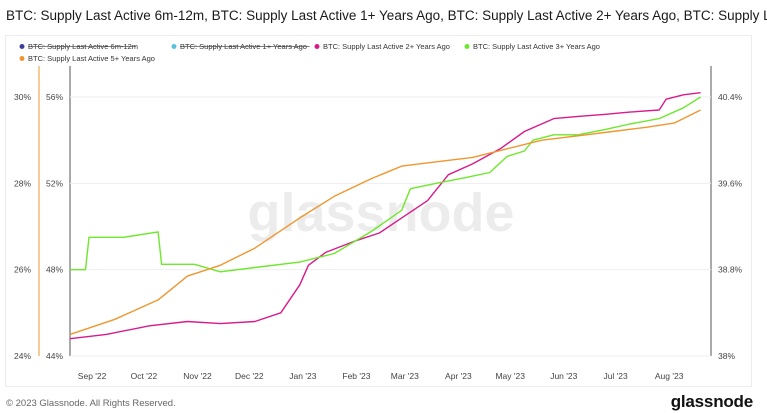  I want to click on x-tick-label: Aug '23, so click(669, 376).